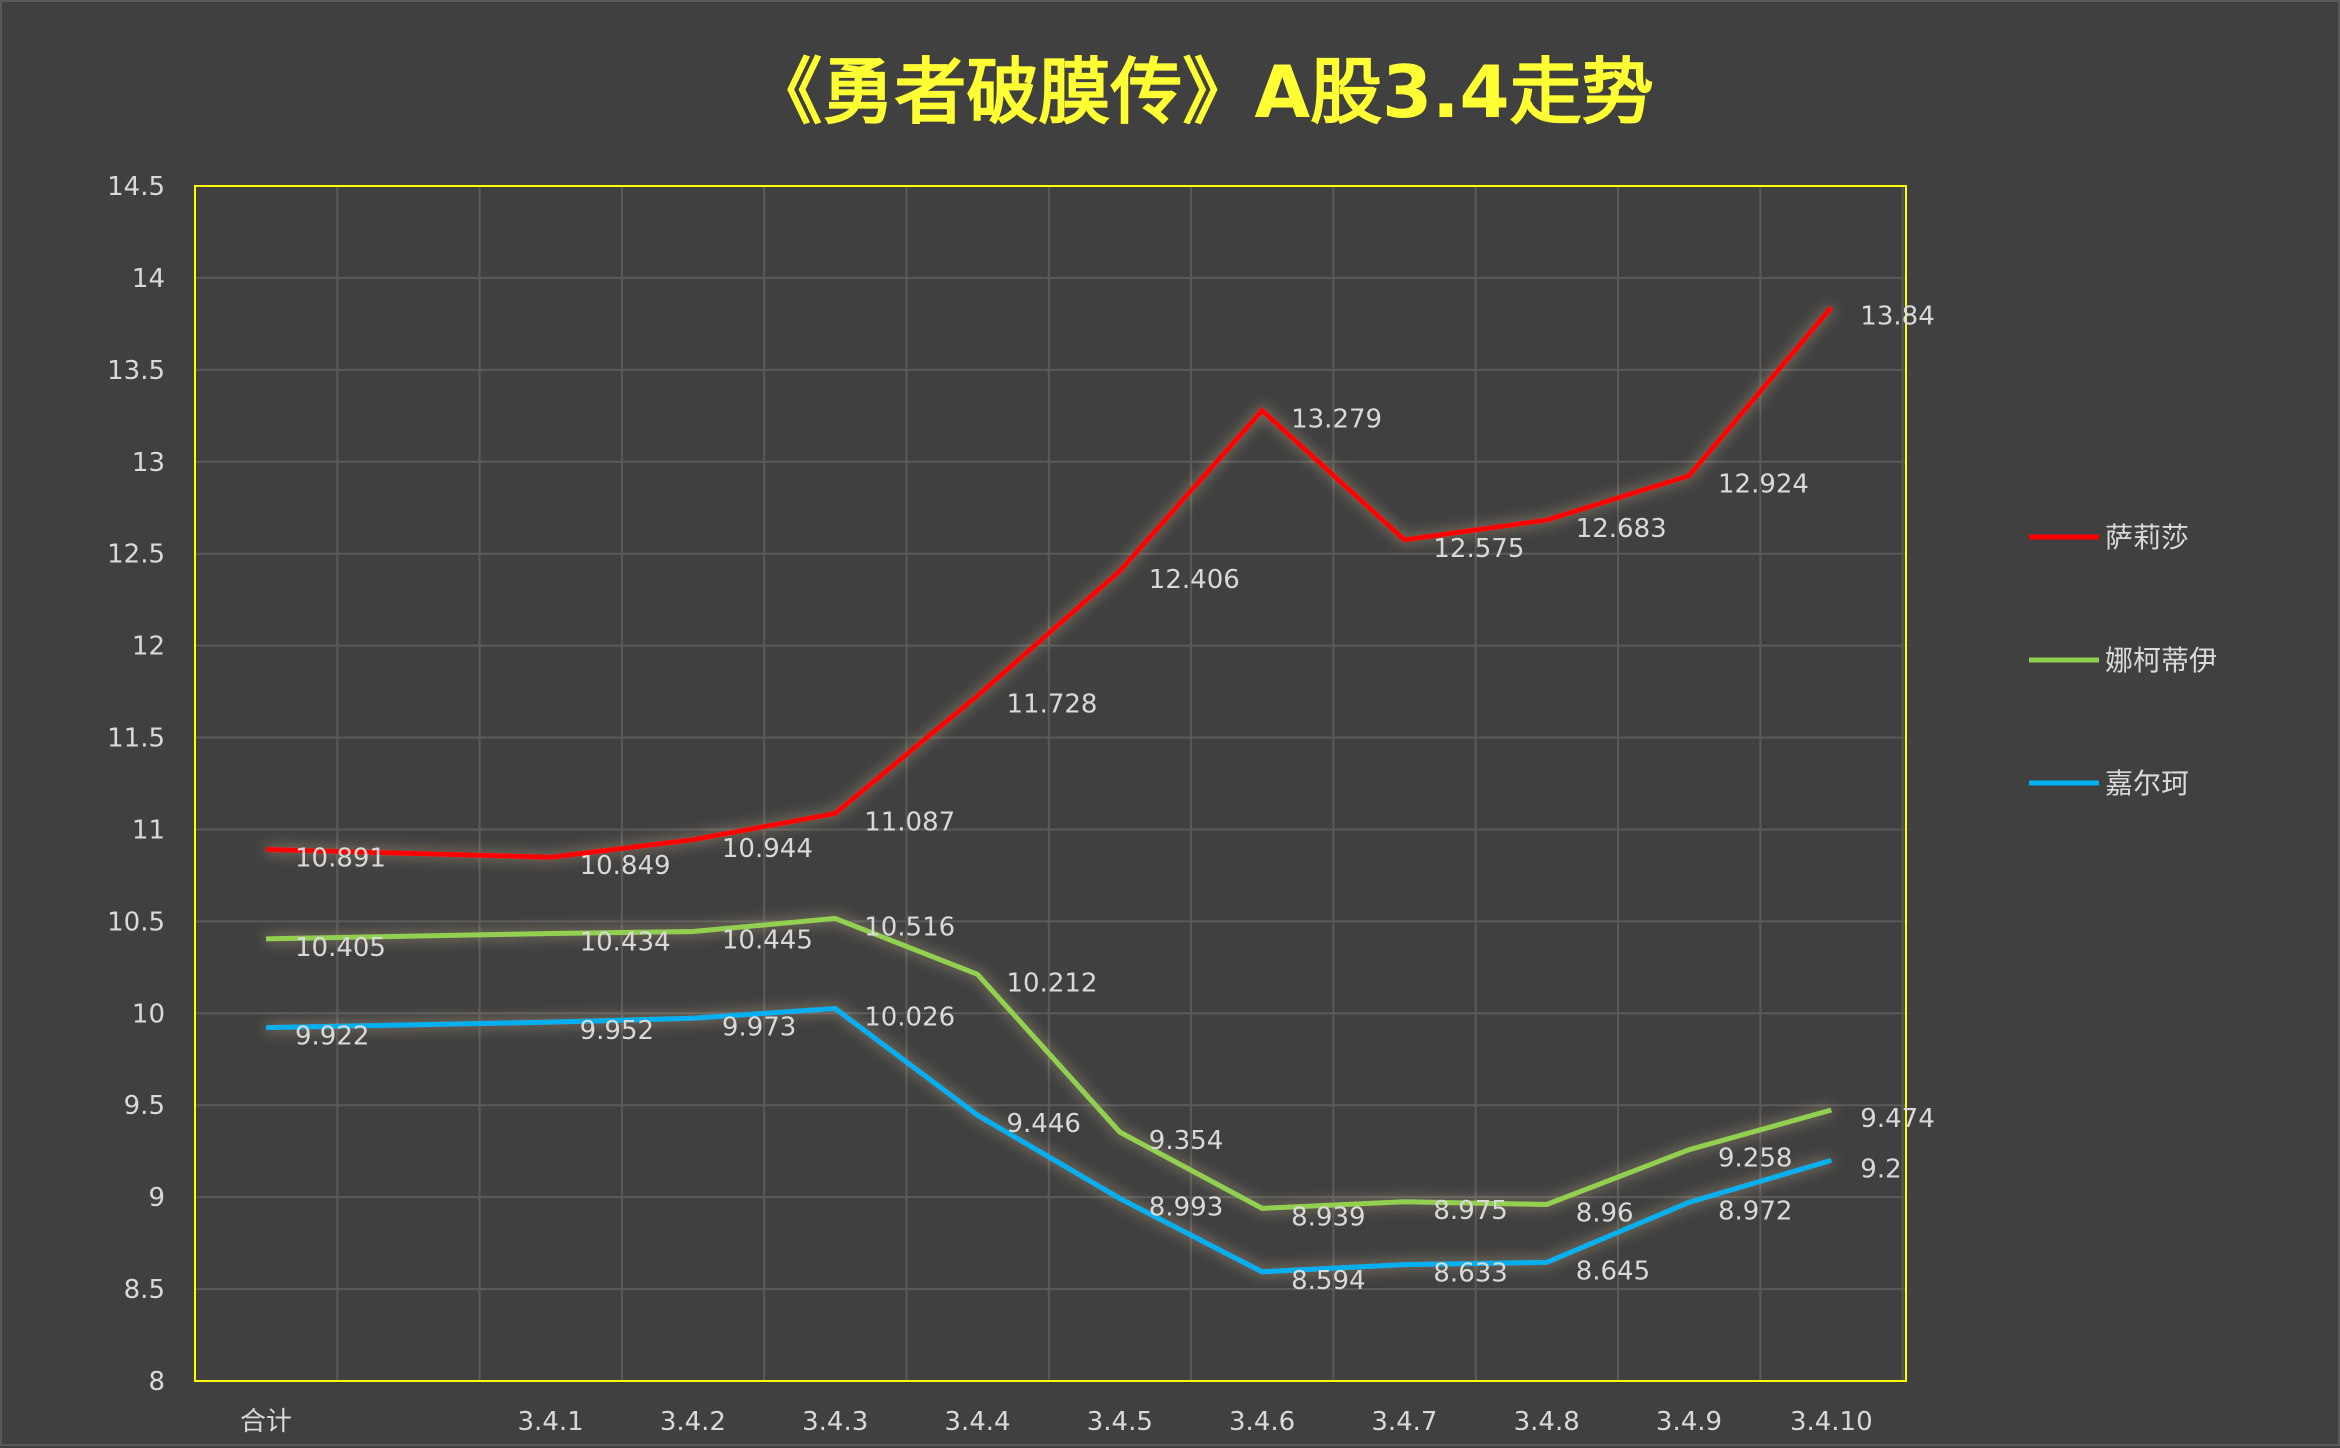 The height and width of the screenshot is (1448, 2340). Describe the element at coordinates (759, 1027) in the screenshot. I see `data-label: 9.973` at that location.